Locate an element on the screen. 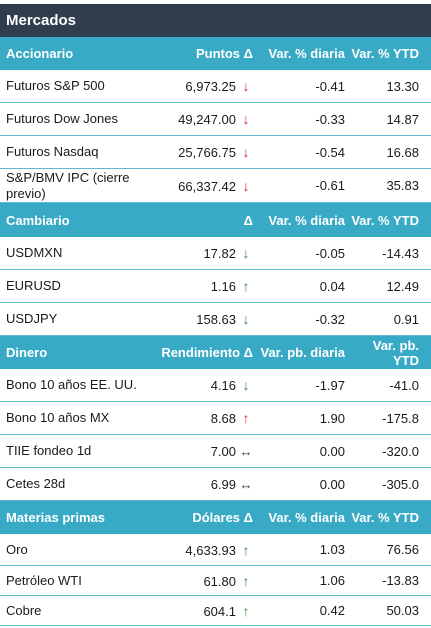 The height and width of the screenshot is (628, 431). row-name: Cobre is located at coordinates (24, 610).